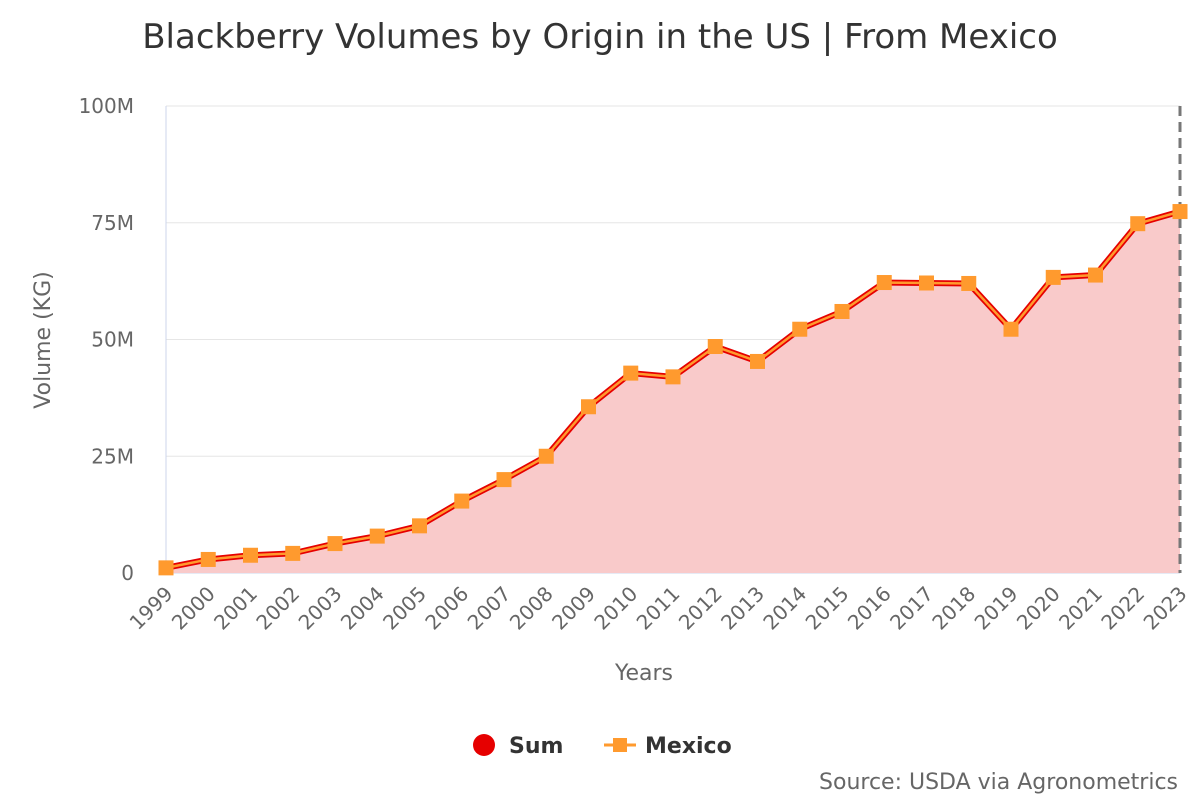 The image size is (1200, 800). What do you see at coordinates (996, 608) in the screenshot?
I see `x-tick-label: 2019` at bounding box center [996, 608].